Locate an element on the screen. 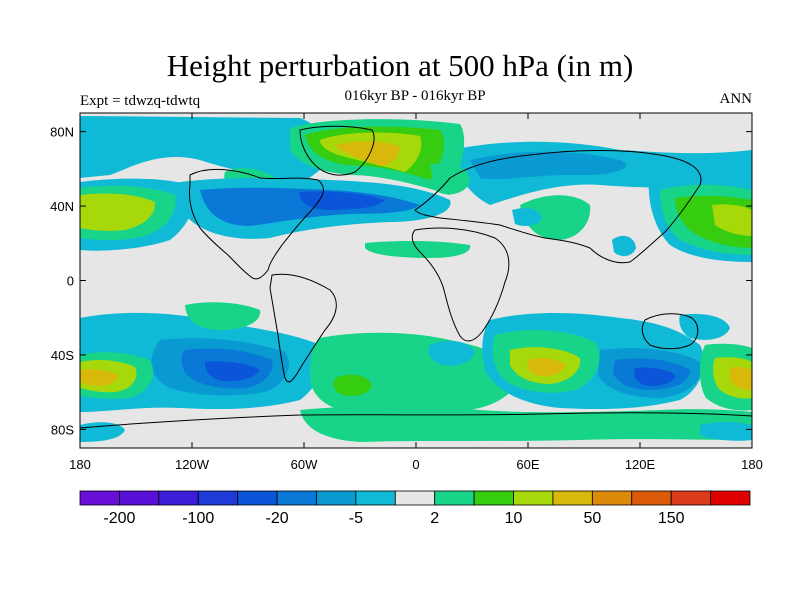 The width and height of the screenshot is (800, 600). contour-negative-indochina is located at coordinates (624, 246).